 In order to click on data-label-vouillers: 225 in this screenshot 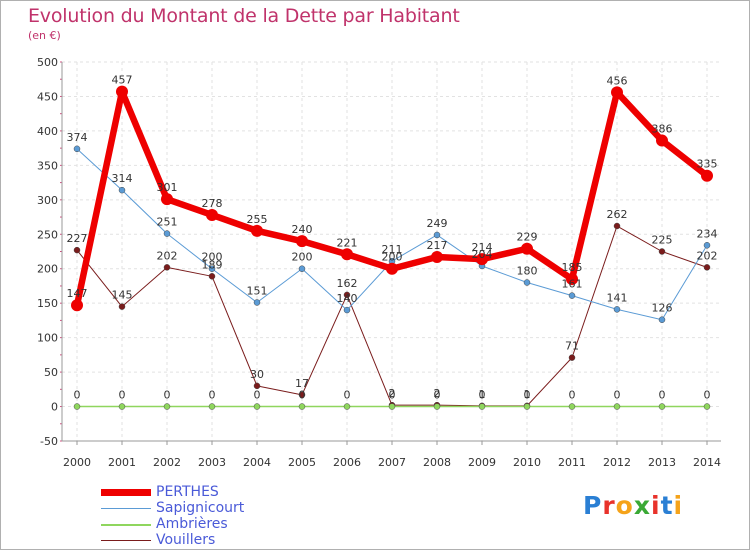, I will do `click(662, 240)`.